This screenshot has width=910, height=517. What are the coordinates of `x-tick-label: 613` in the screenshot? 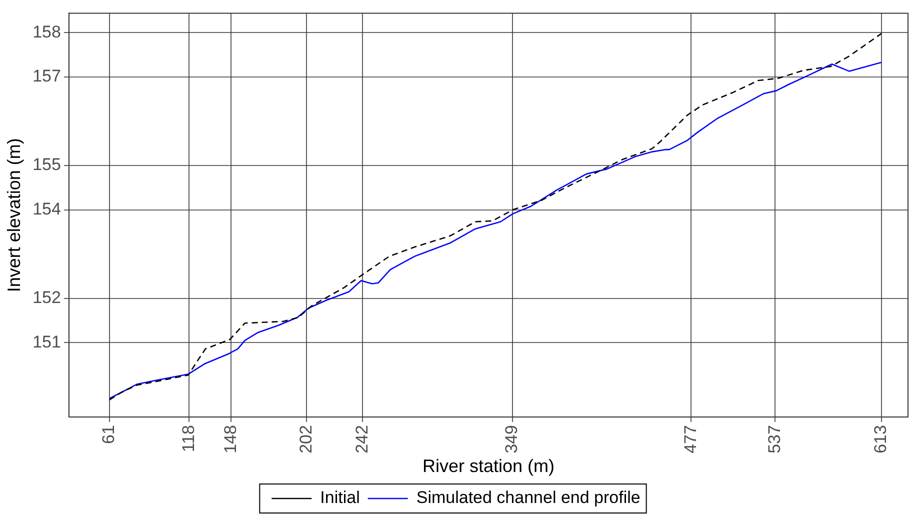 It's located at (880, 439).